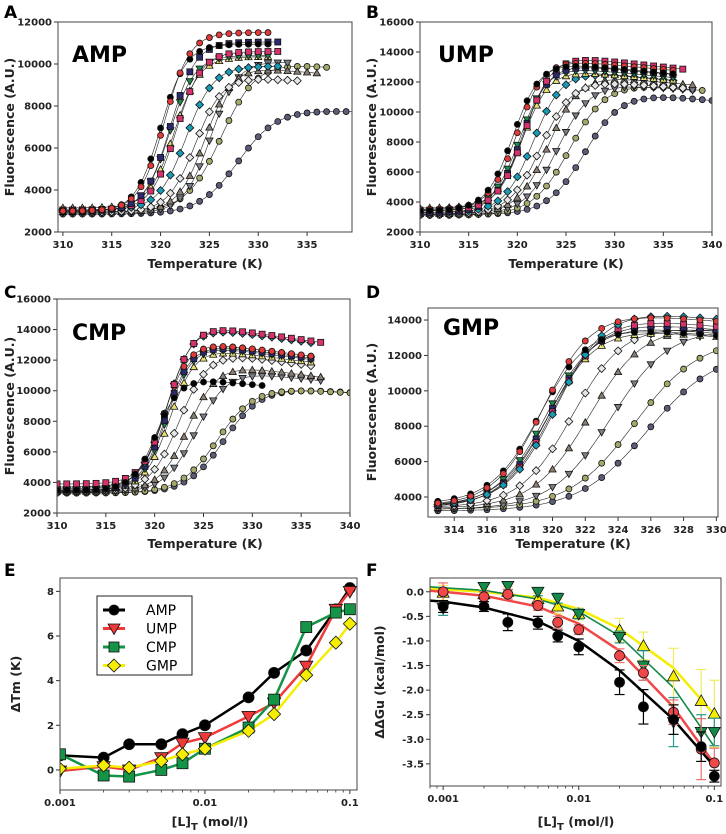  What do you see at coordinates (396, 23) in the screenshot?
I see `y-tick-label: 16000` at bounding box center [396, 23].